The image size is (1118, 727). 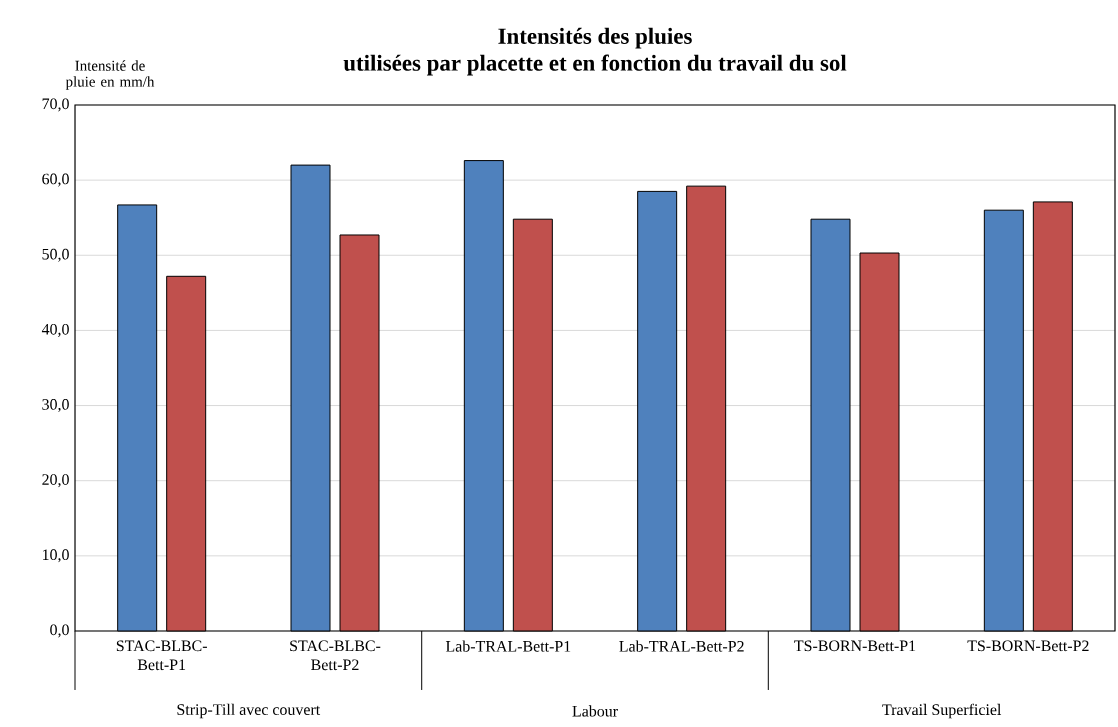 What do you see at coordinates (855, 646) in the screenshot?
I see `x-tick-label: TS-BORN-Bett-P1` at bounding box center [855, 646].